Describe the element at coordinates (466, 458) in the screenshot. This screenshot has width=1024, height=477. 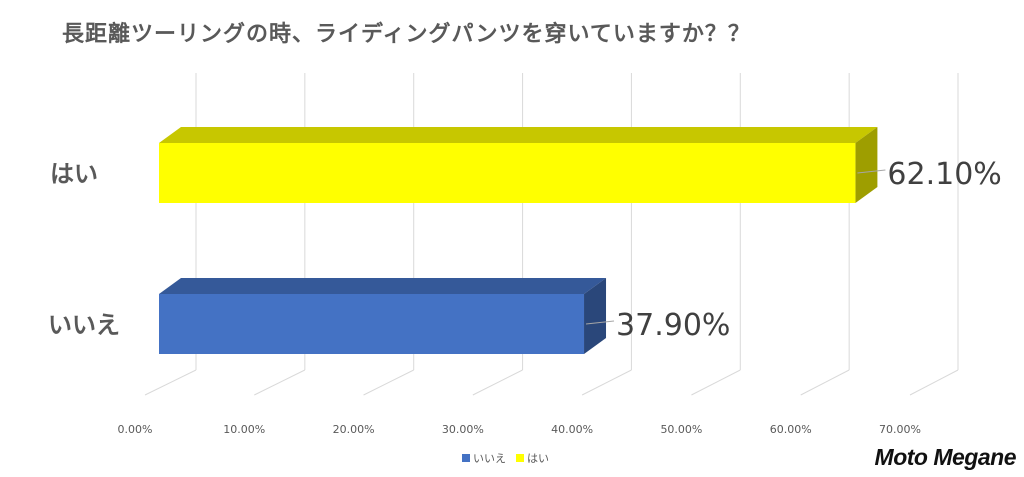
I see `legend-swatch-no` at that location.